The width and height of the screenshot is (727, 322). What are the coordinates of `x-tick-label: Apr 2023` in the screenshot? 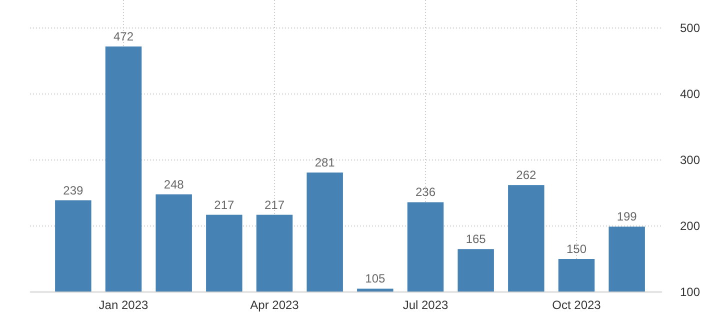 It's located at (275, 305).